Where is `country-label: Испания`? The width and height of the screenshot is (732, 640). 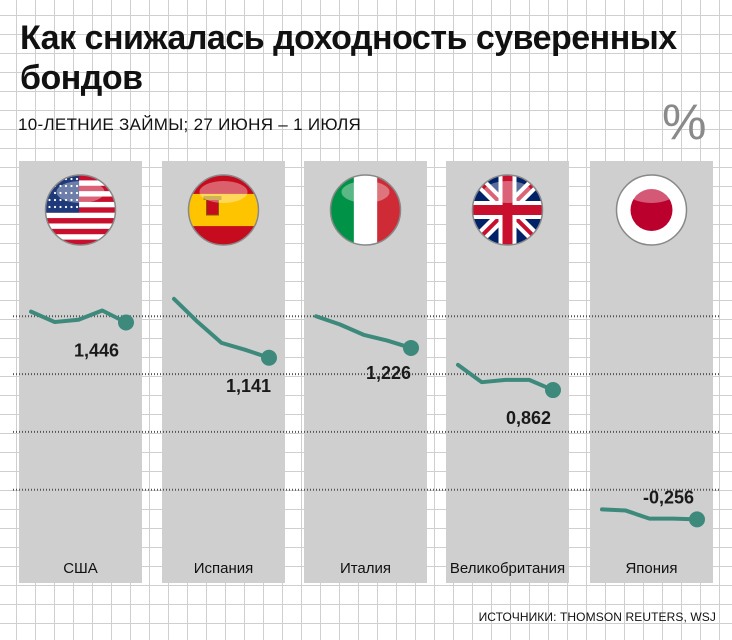 country-label: Испания is located at coordinates (224, 568).